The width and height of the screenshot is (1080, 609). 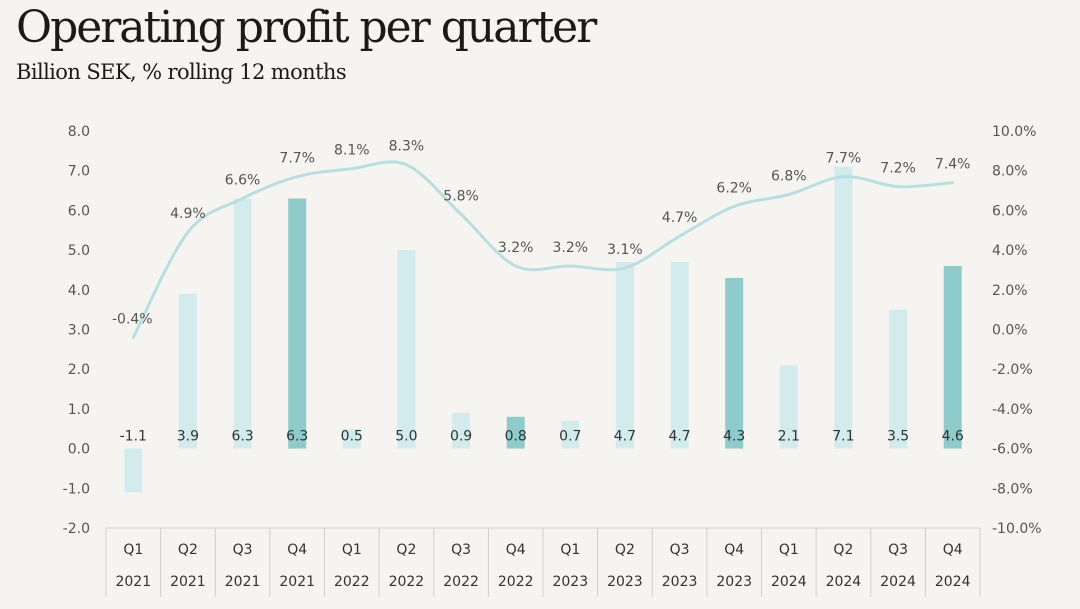 I want to click on chart-subtitle: Billion SEK, % rolling 12 months, so click(x=181, y=72).